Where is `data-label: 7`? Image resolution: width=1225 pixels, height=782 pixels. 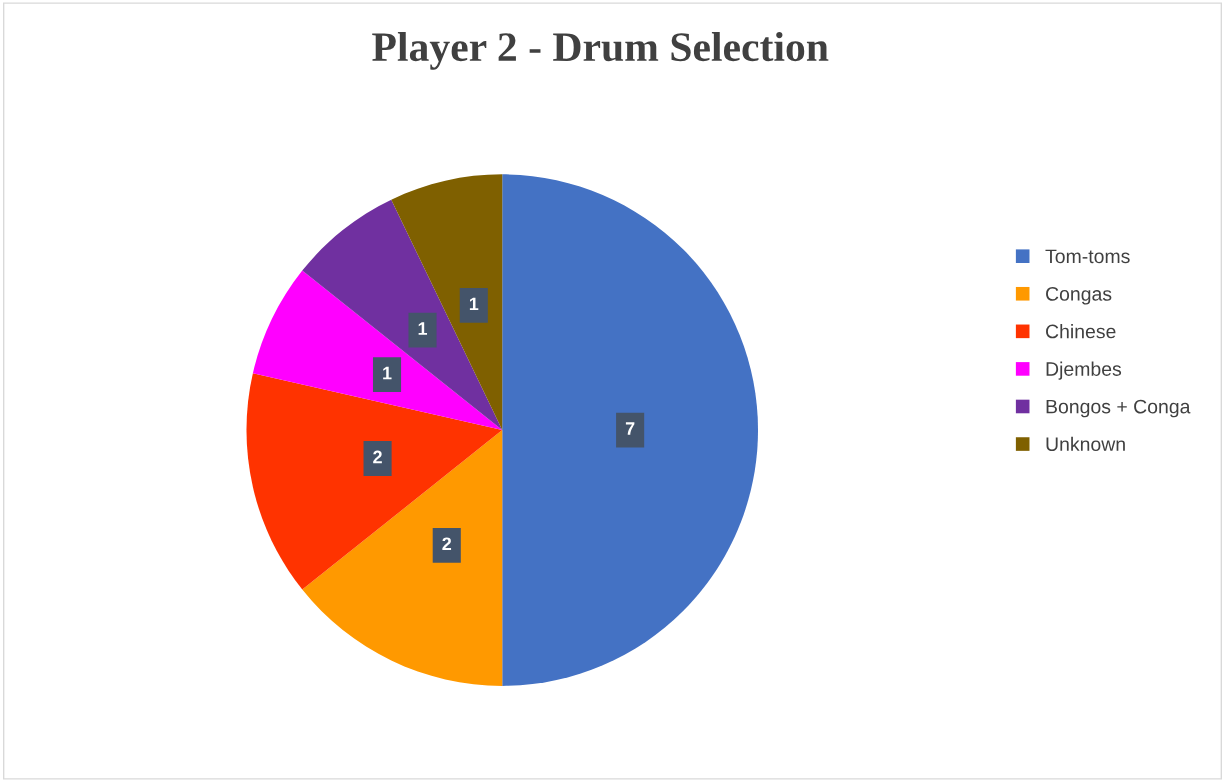 data-label: 7 is located at coordinates (630, 428).